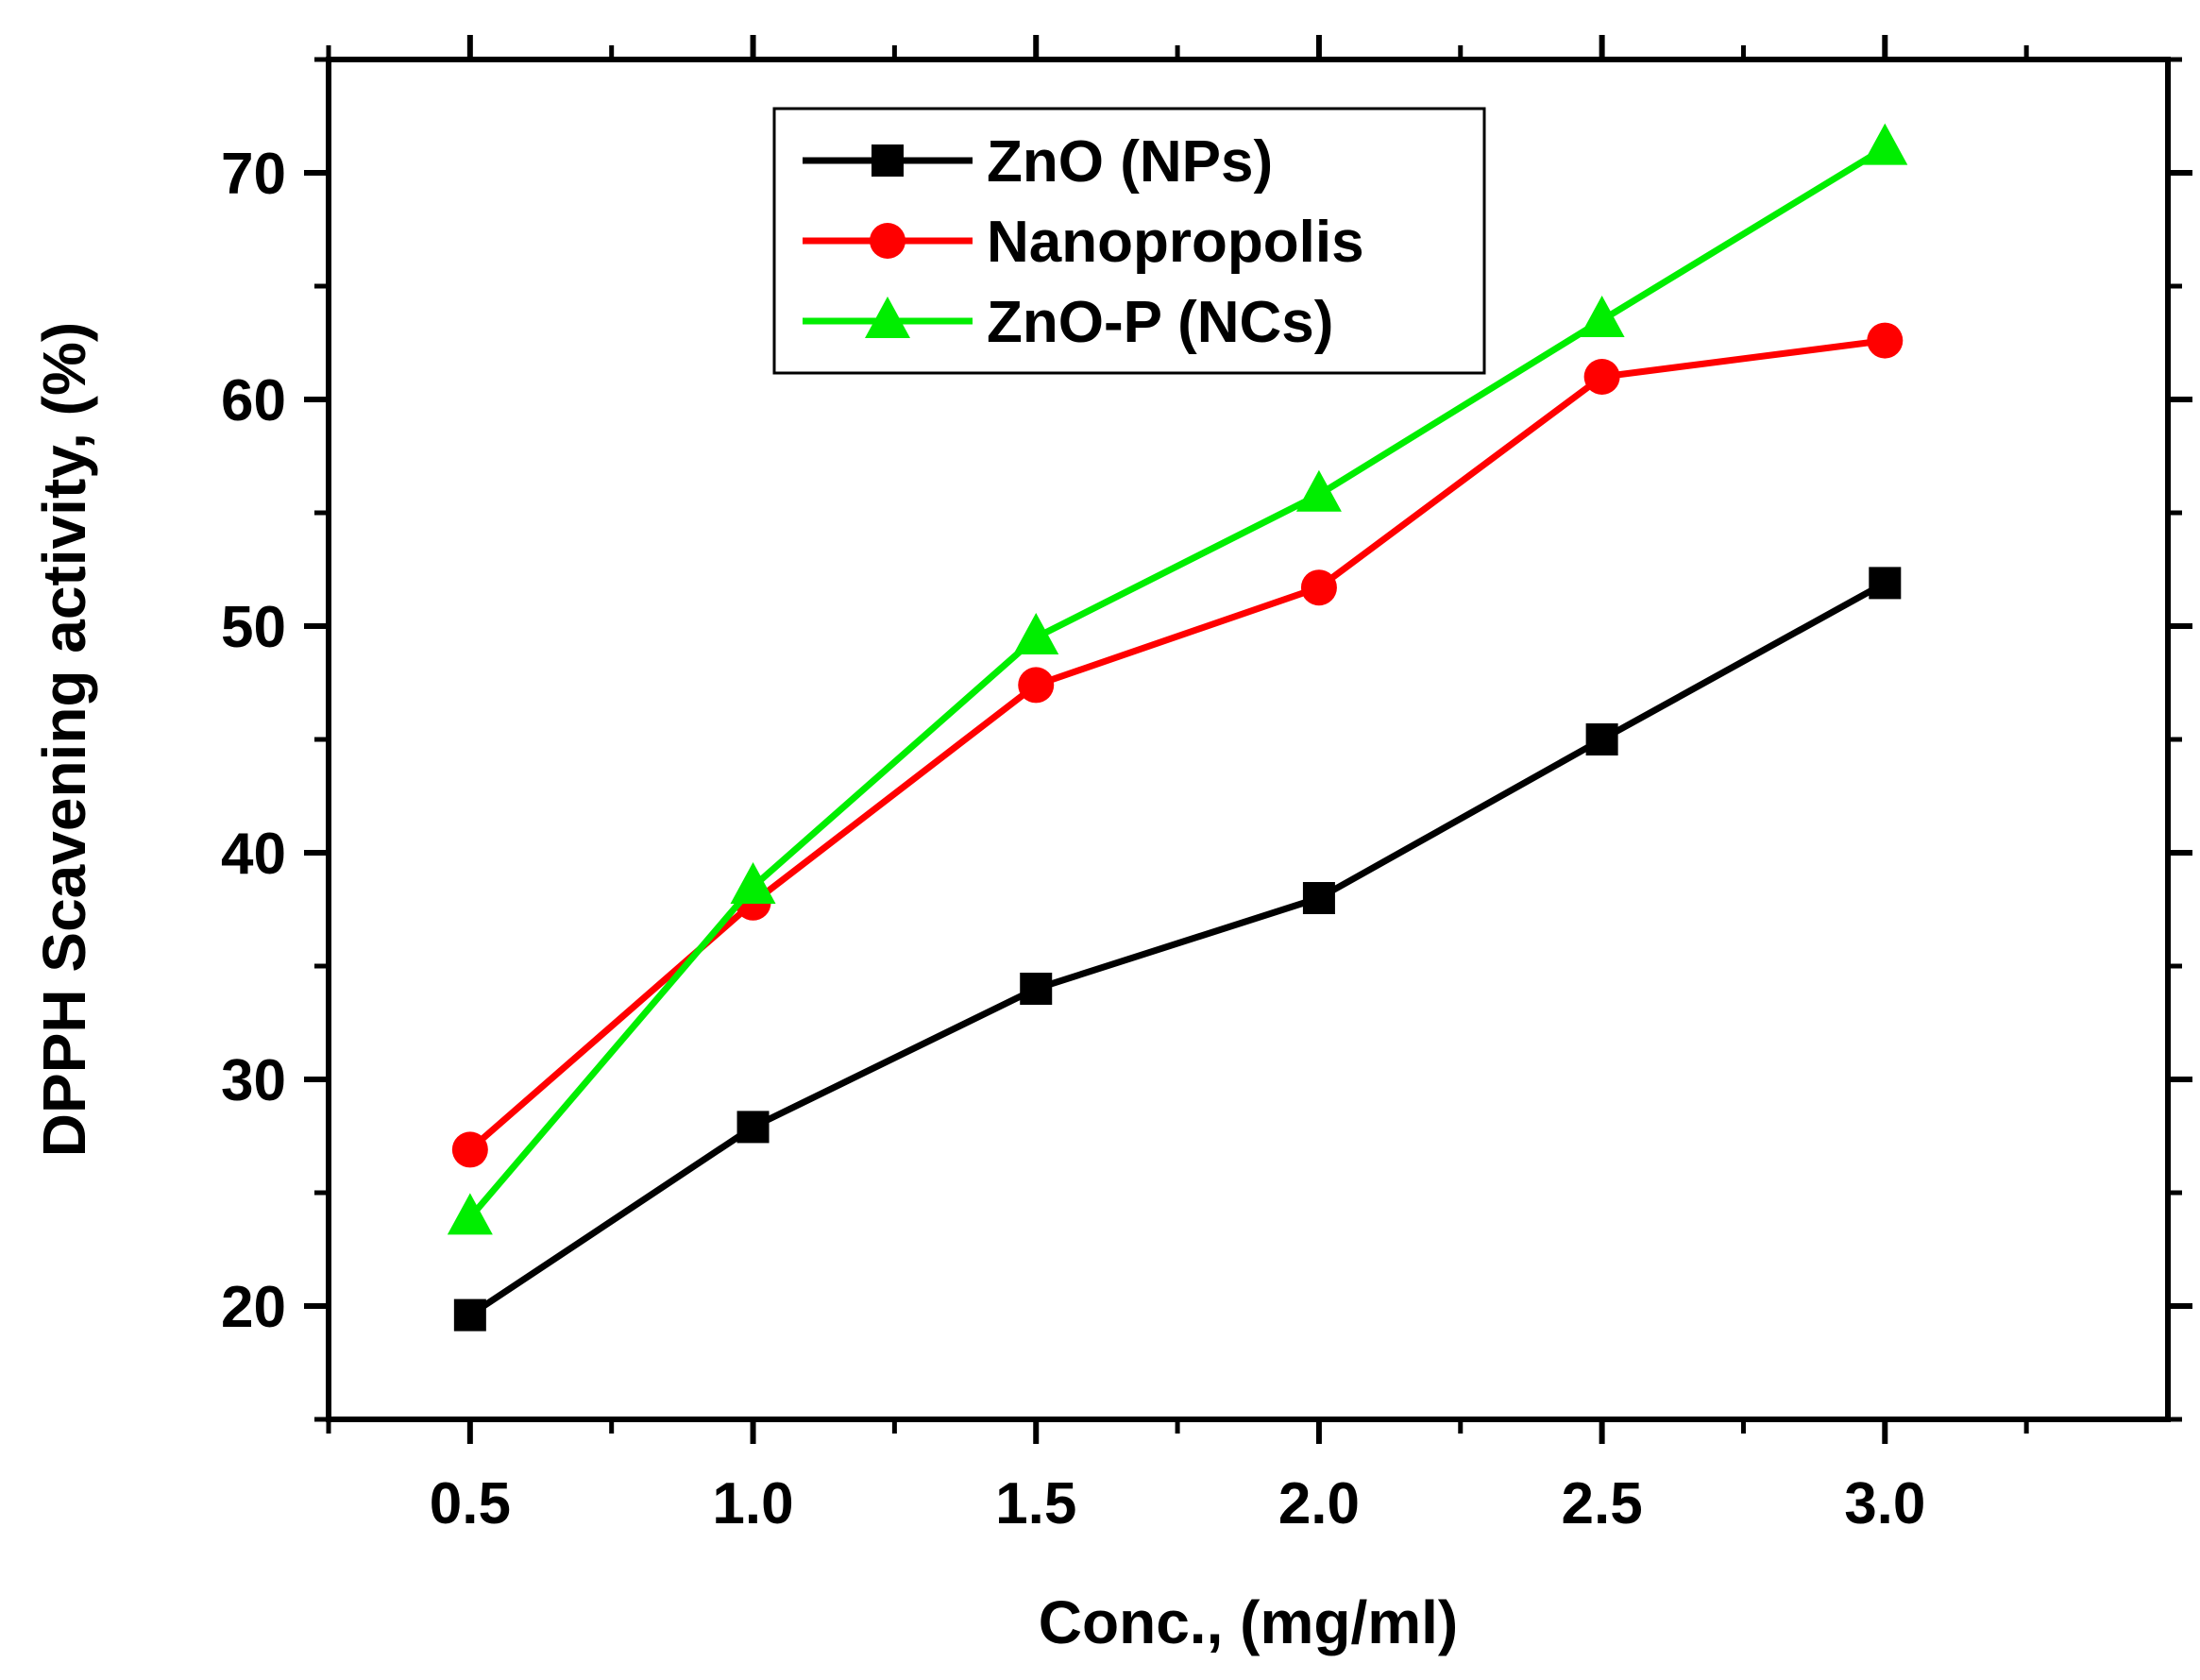 The height and width of the screenshot is (1680, 2200). Describe the element at coordinates (253, 627) in the screenshot. I see `y-tick-label: 50` at that location.